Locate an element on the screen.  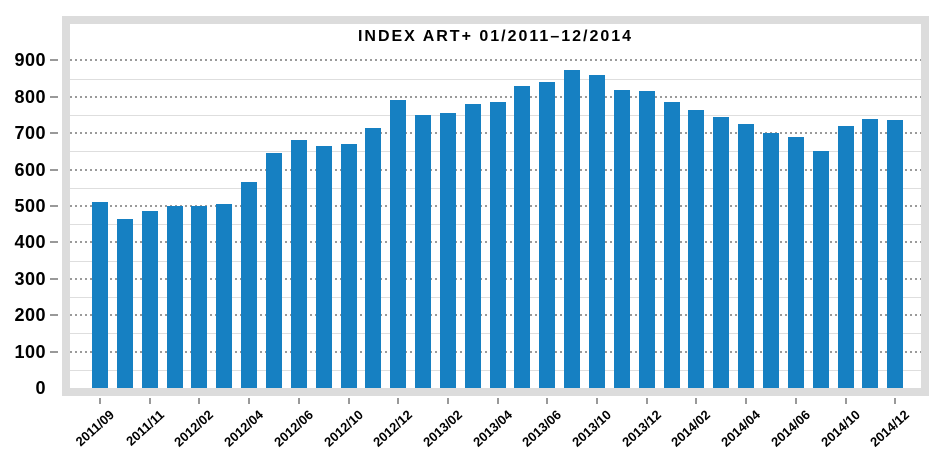
x-axis-label: 2012/06 is located at coordinates (293, 428).